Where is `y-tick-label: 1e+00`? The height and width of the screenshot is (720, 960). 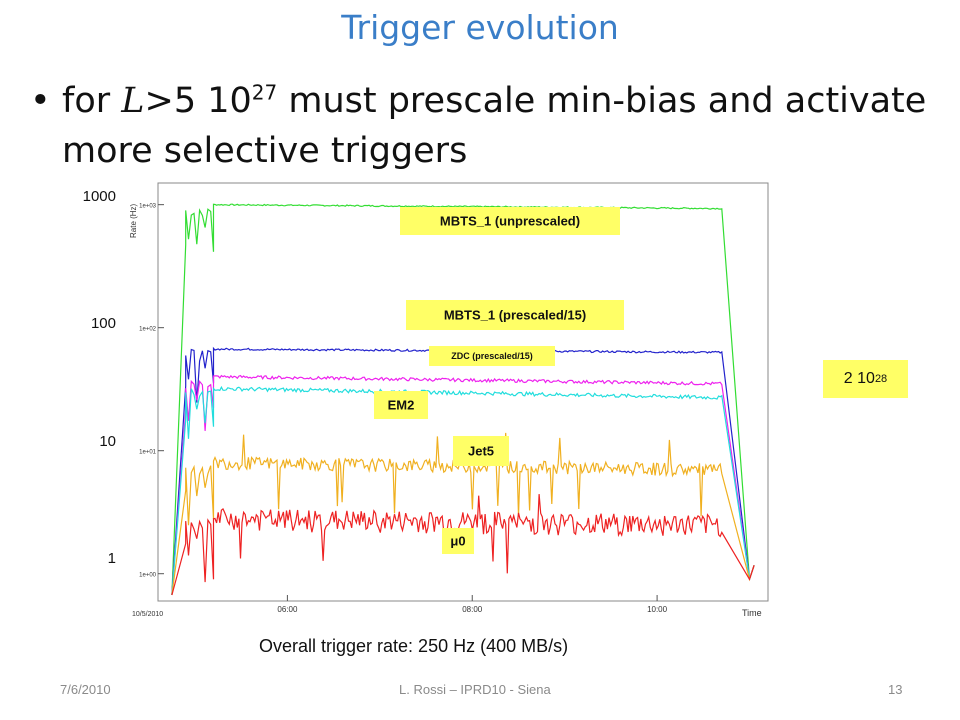
y-tick-label: 1e+00 is located at coordinates (148, 576).